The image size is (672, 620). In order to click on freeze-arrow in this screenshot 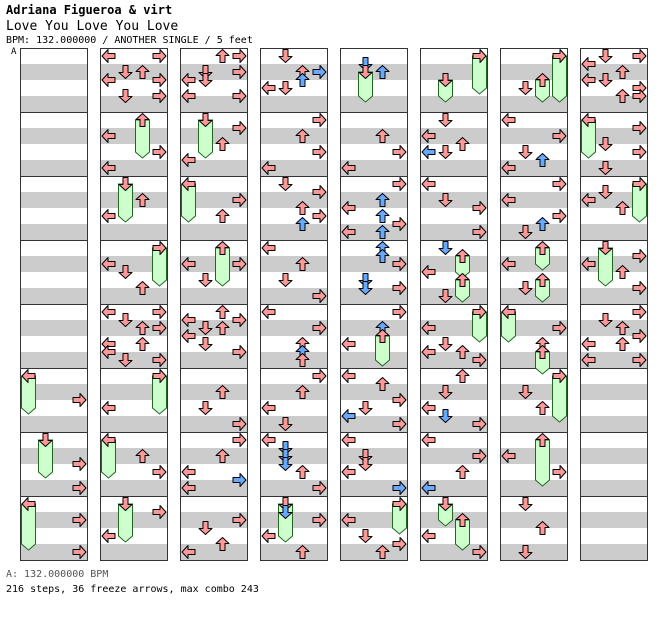, I will do `click(559, 399)`.